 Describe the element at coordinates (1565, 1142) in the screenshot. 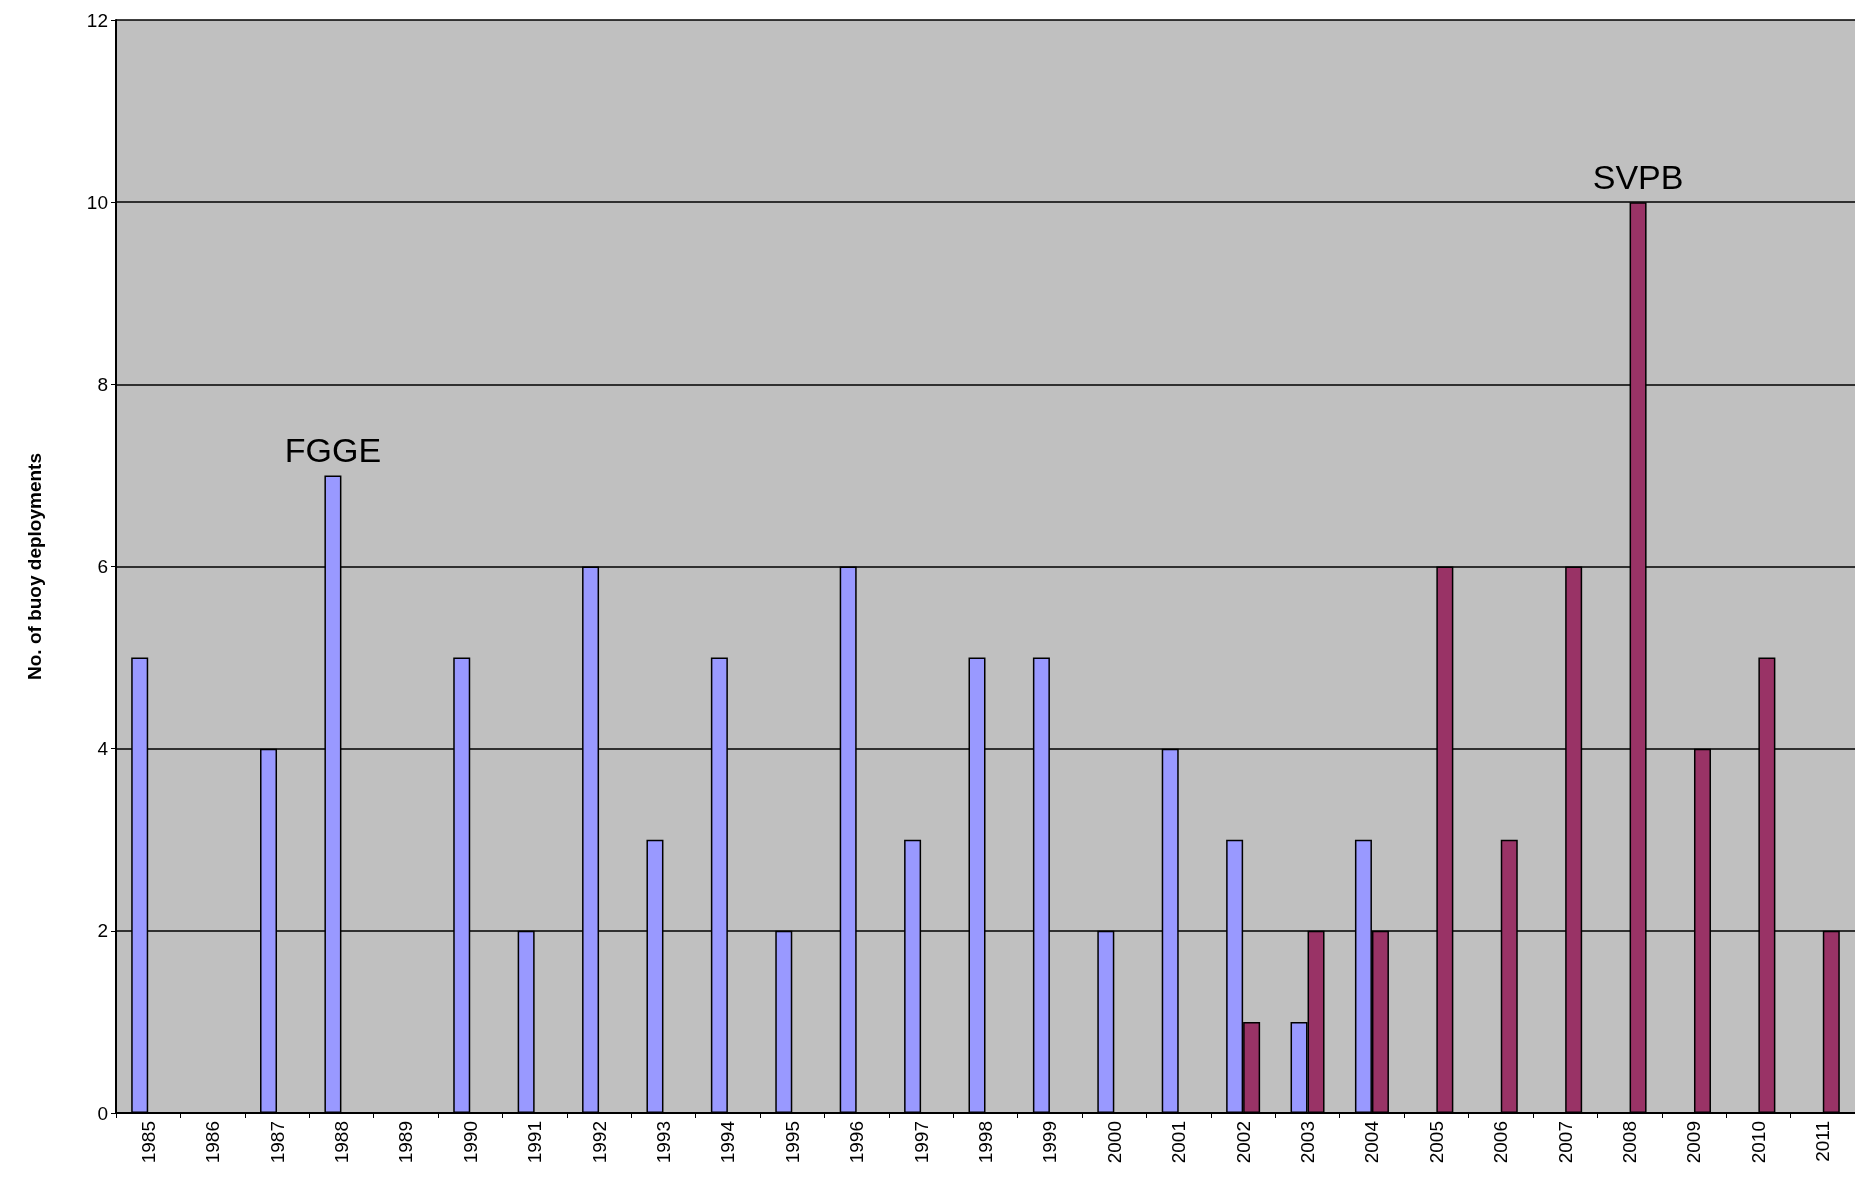

I see `x-tick-label: 2007` at that location.